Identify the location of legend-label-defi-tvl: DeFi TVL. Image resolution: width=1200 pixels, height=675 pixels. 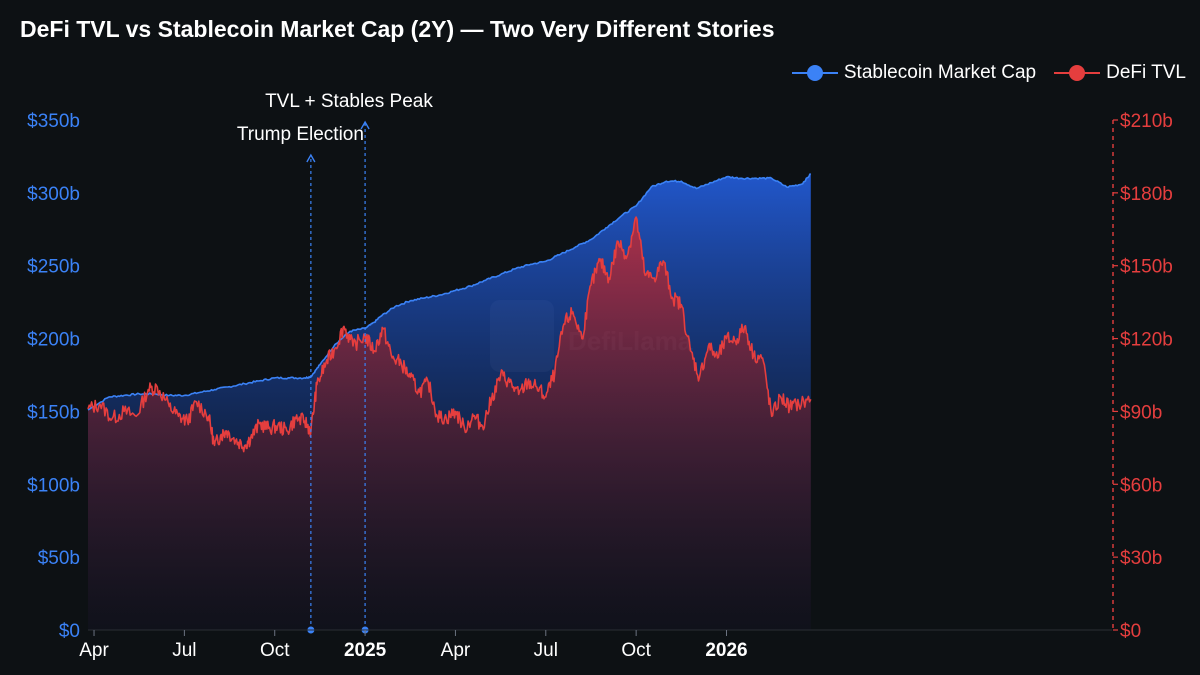
(1146, 72).